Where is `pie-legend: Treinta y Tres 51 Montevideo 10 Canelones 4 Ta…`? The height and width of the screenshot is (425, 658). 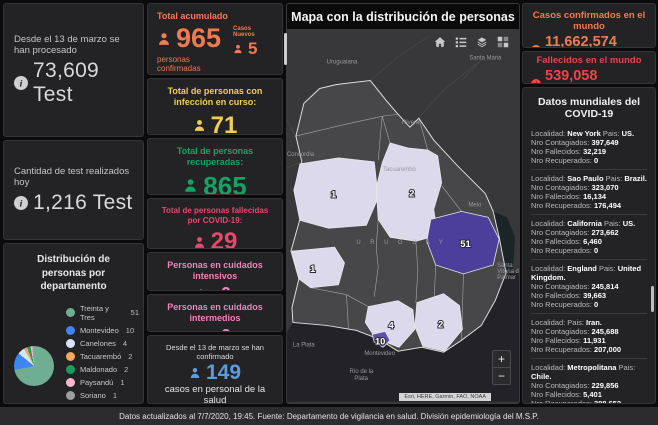 pie-legend: Treinta y Tres 51 Montevideo 10 Canelones 4 Ta… is located at coordinates (102, 352).